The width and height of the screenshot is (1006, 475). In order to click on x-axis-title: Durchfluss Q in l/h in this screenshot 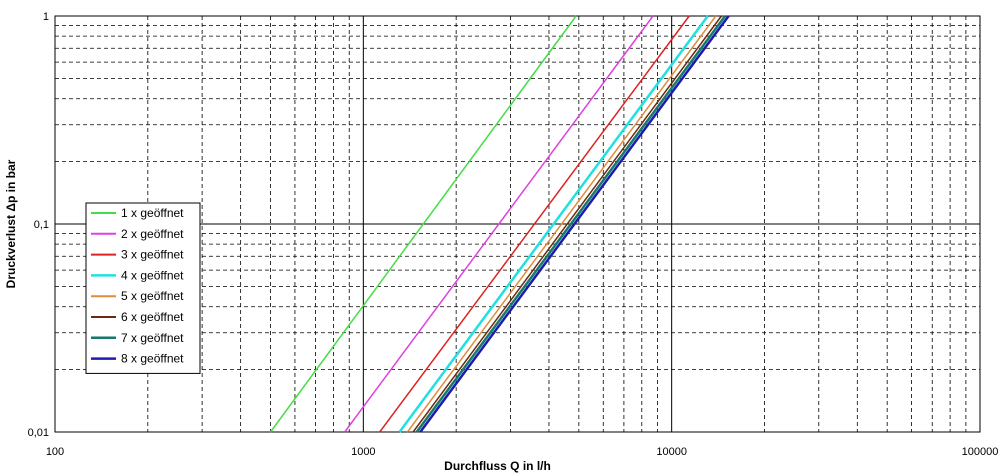, I will do `click(497, 466)`.